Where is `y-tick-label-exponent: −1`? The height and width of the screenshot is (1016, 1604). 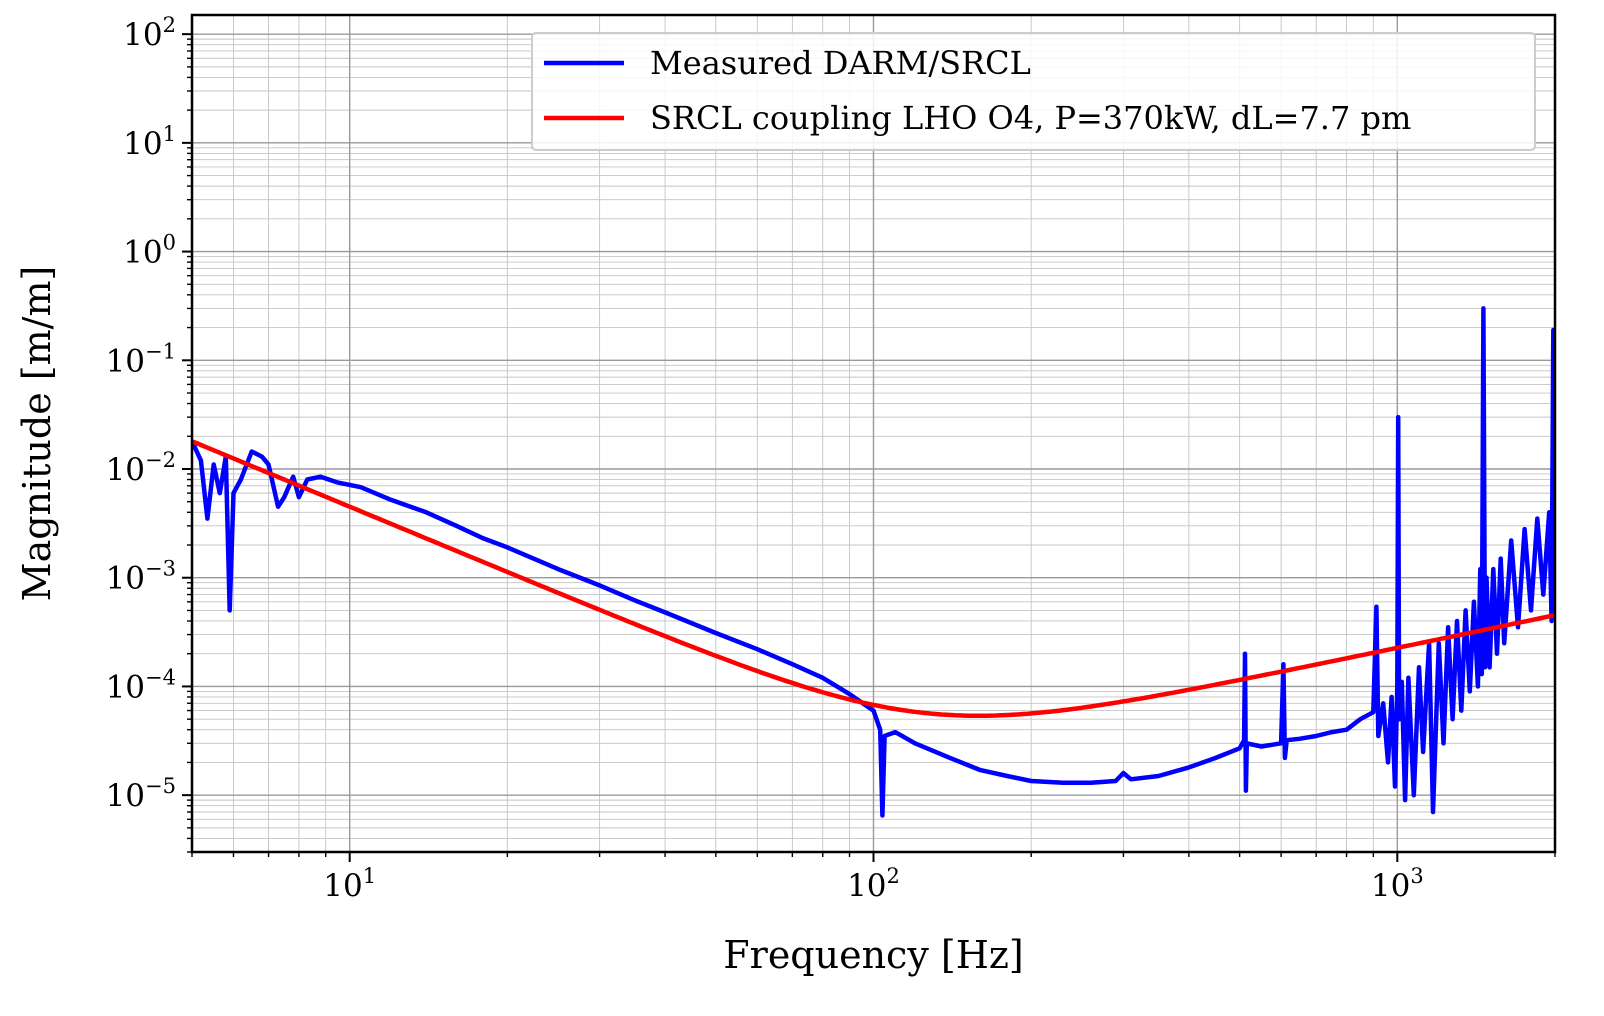
y-tick-label-exponent: −1 is located at coordinates (160, 351).